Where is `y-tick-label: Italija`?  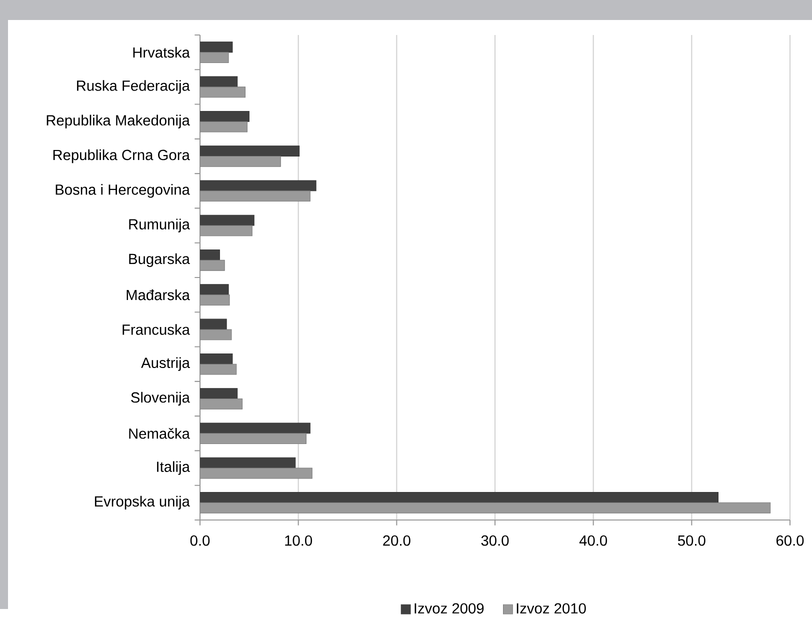 y-tick-label: Italija is located at coordinates (173, 468).